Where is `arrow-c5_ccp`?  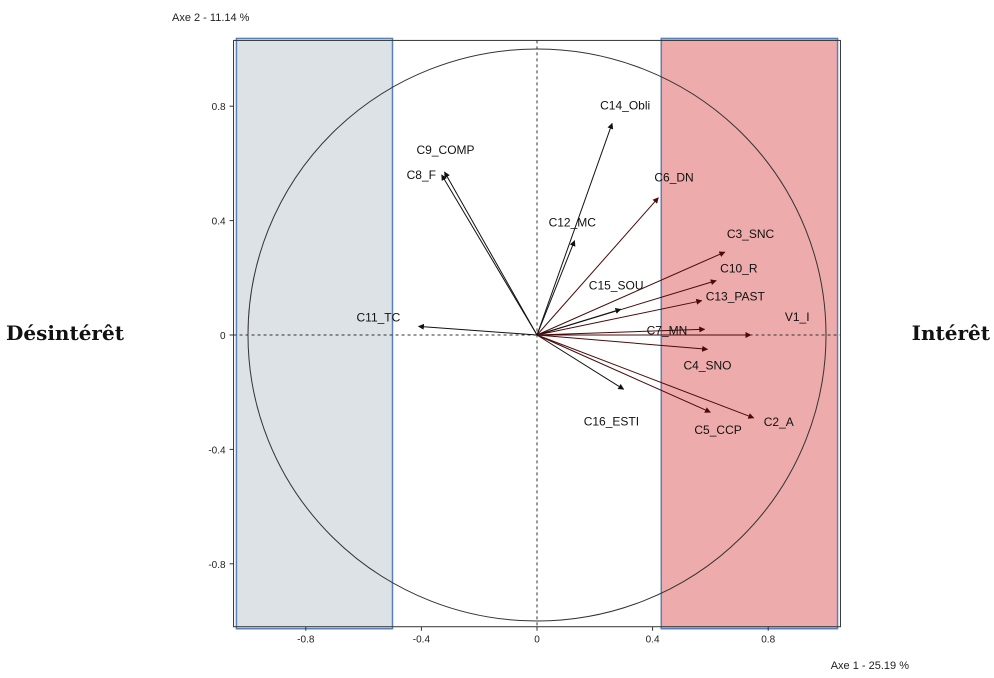 arrow-c5_ccp is located at coordinates (623, 373).